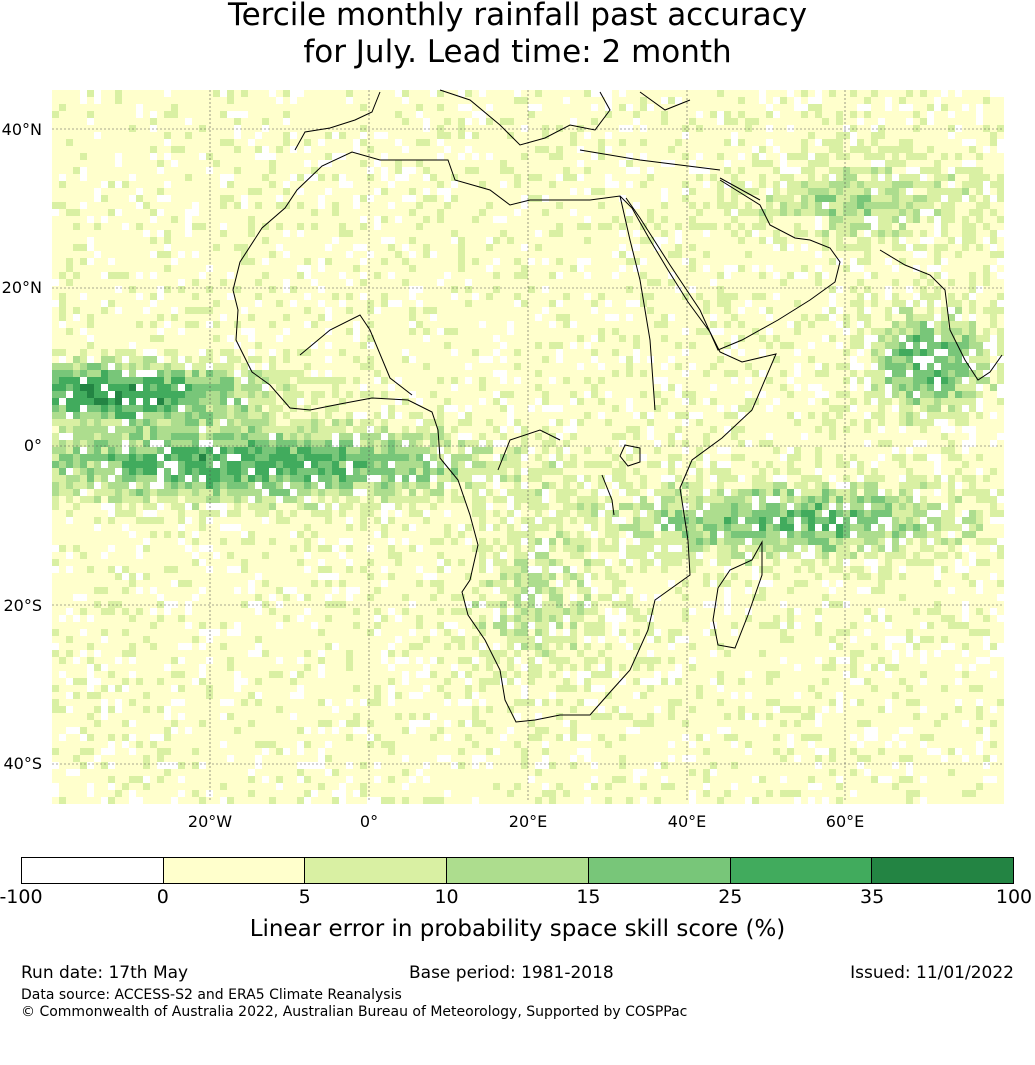  I want to click on lon-label-0: 0°, so click(369, 821).